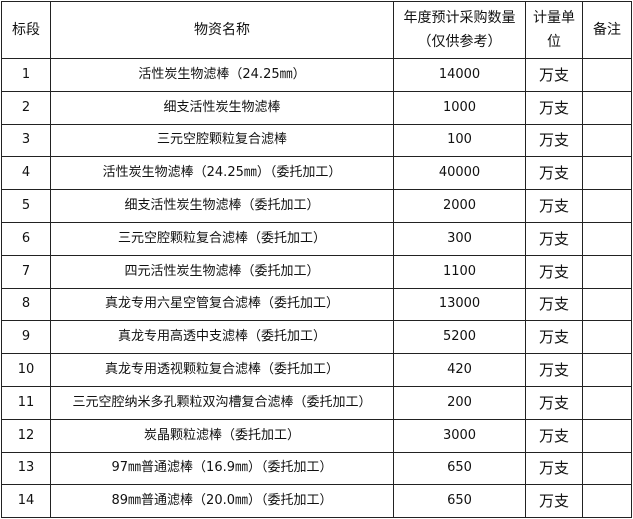 This screenshot has width=633, height=519. What do you see at coordinates (222, 75) in the screenshot?
I see `cell-name: 活性炭生物滤棒（24.25㎜）` at bounding box center [222, 75].